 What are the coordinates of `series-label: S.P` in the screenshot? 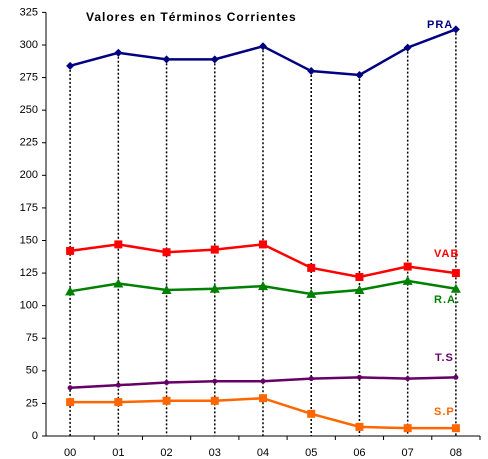 It's located at (444, 412).